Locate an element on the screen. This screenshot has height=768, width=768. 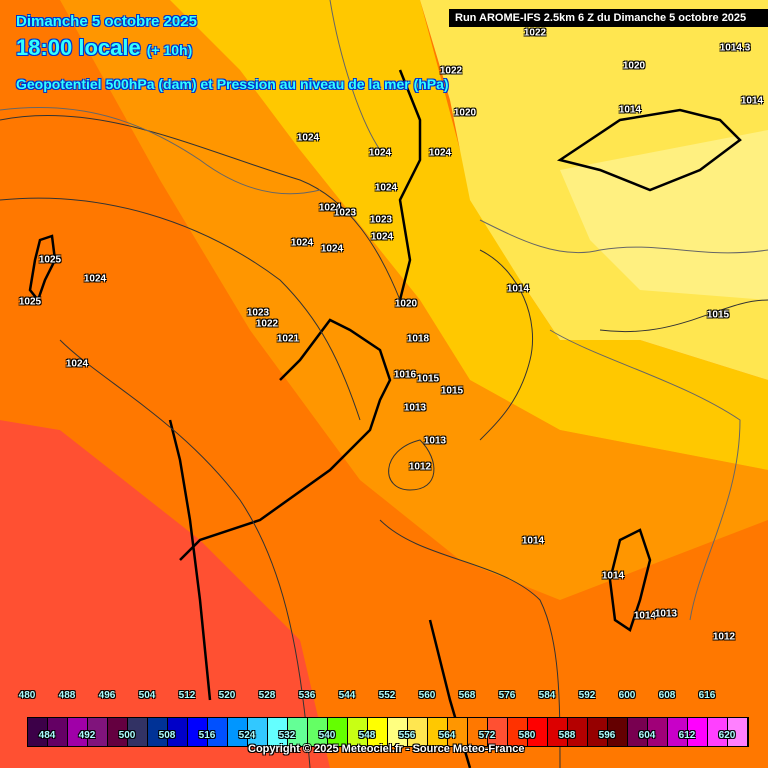
legend-label: 588 is located at coordinates (567, 735).